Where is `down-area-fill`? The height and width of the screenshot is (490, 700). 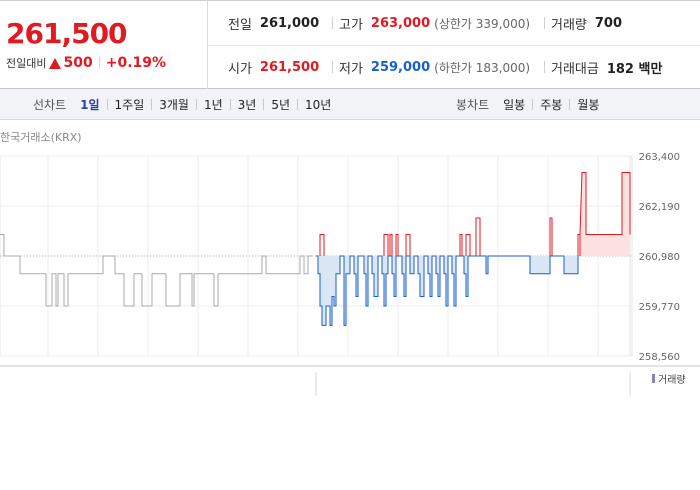
down-area-fill is located at coordinates (447, 291).